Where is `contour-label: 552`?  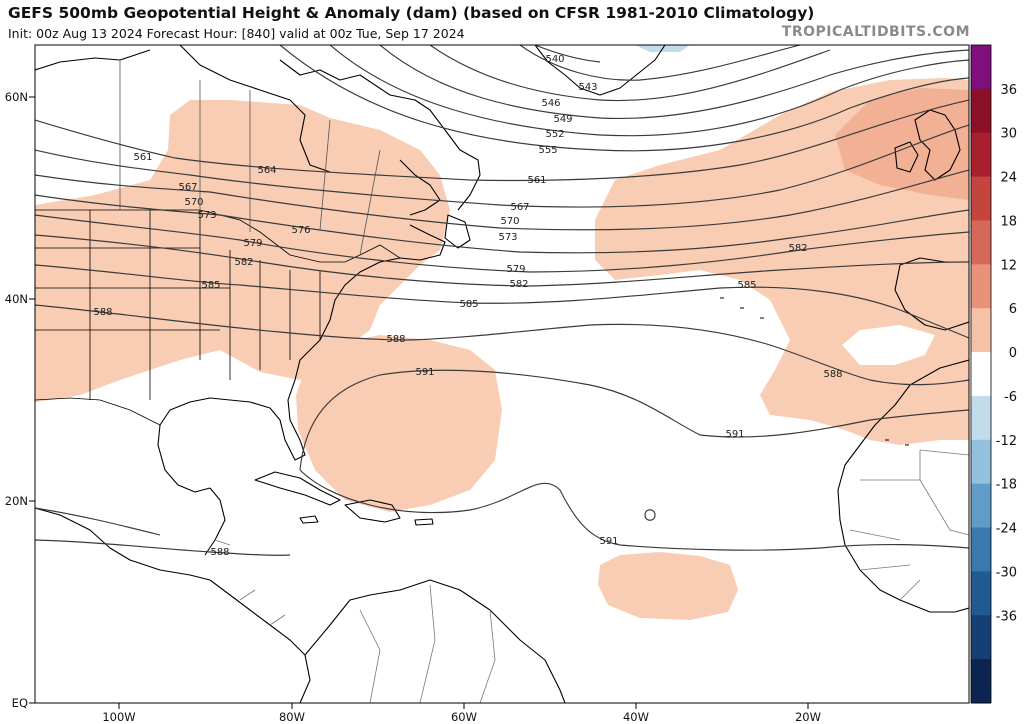
contour-label: 552 is located at coordinates (554, 134).